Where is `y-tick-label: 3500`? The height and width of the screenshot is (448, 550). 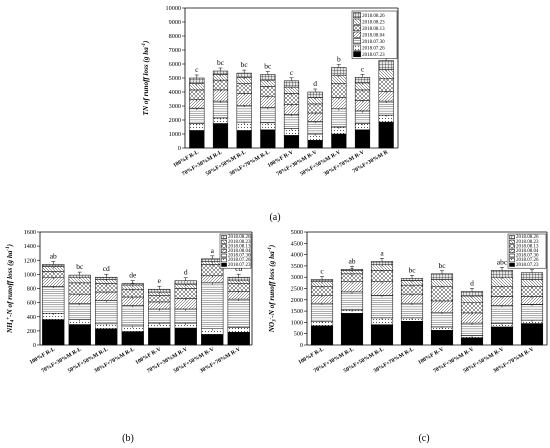
y-tick-label: 3500 is located at coordinates (297, 266).